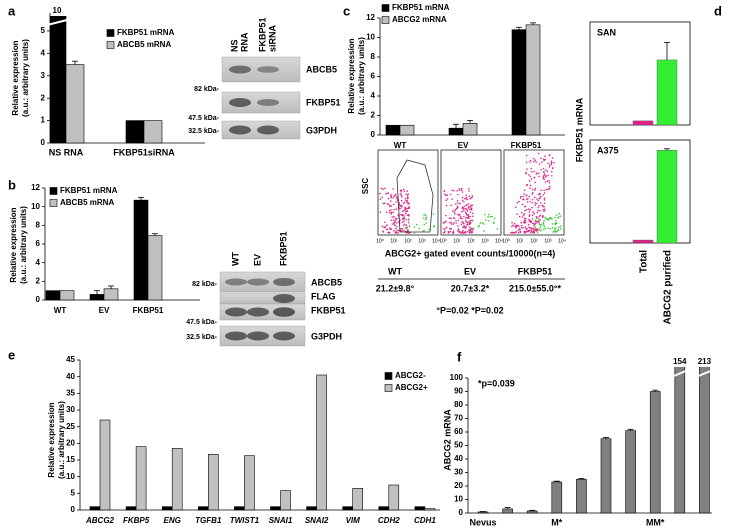  Describe the element at coordinates (87, 202) in the screenshot. I see `legend-label: ABCB5 mRNA` at that location.